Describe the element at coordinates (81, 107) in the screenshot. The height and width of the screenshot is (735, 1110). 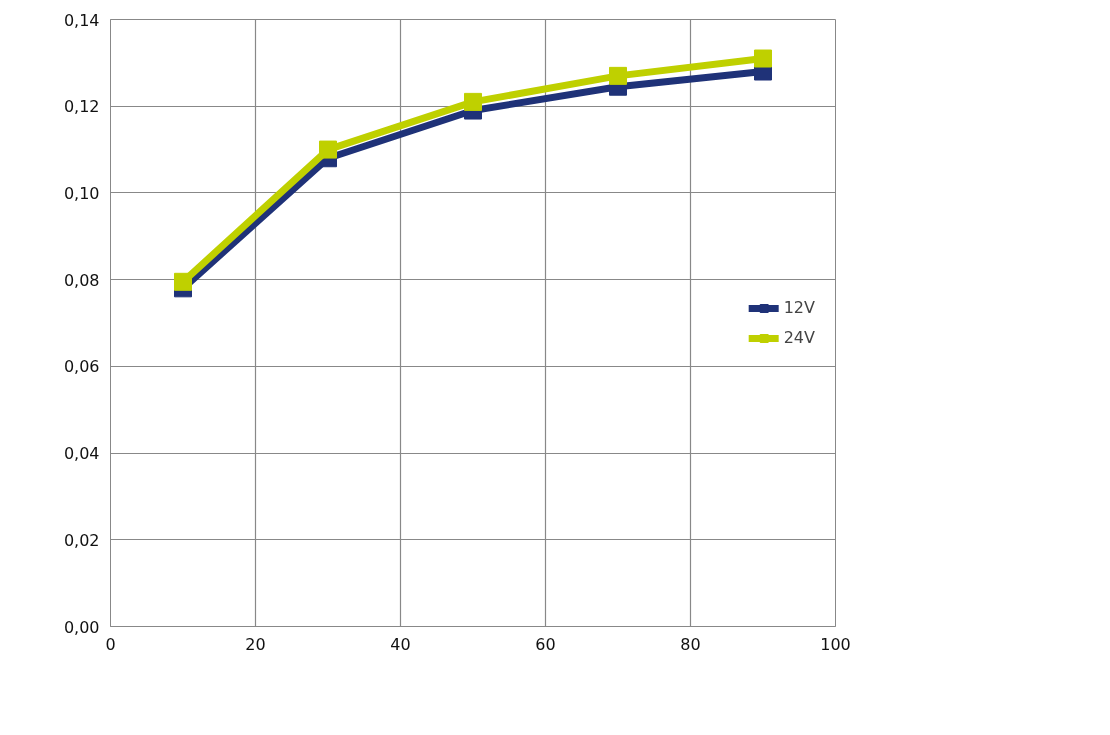
I see `y-tick-label: 0,12` at that location.